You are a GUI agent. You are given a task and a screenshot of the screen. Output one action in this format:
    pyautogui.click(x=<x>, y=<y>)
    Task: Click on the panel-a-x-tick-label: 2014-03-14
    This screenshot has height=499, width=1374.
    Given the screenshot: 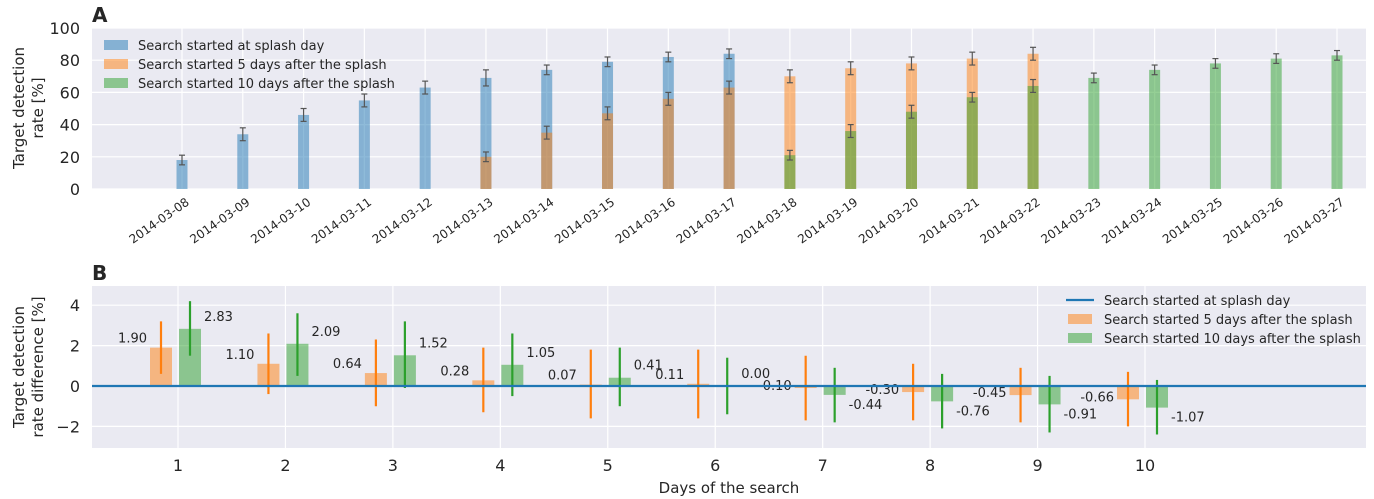 What is the action you would take?
    pyautogui.click(x=523, y=220)
    